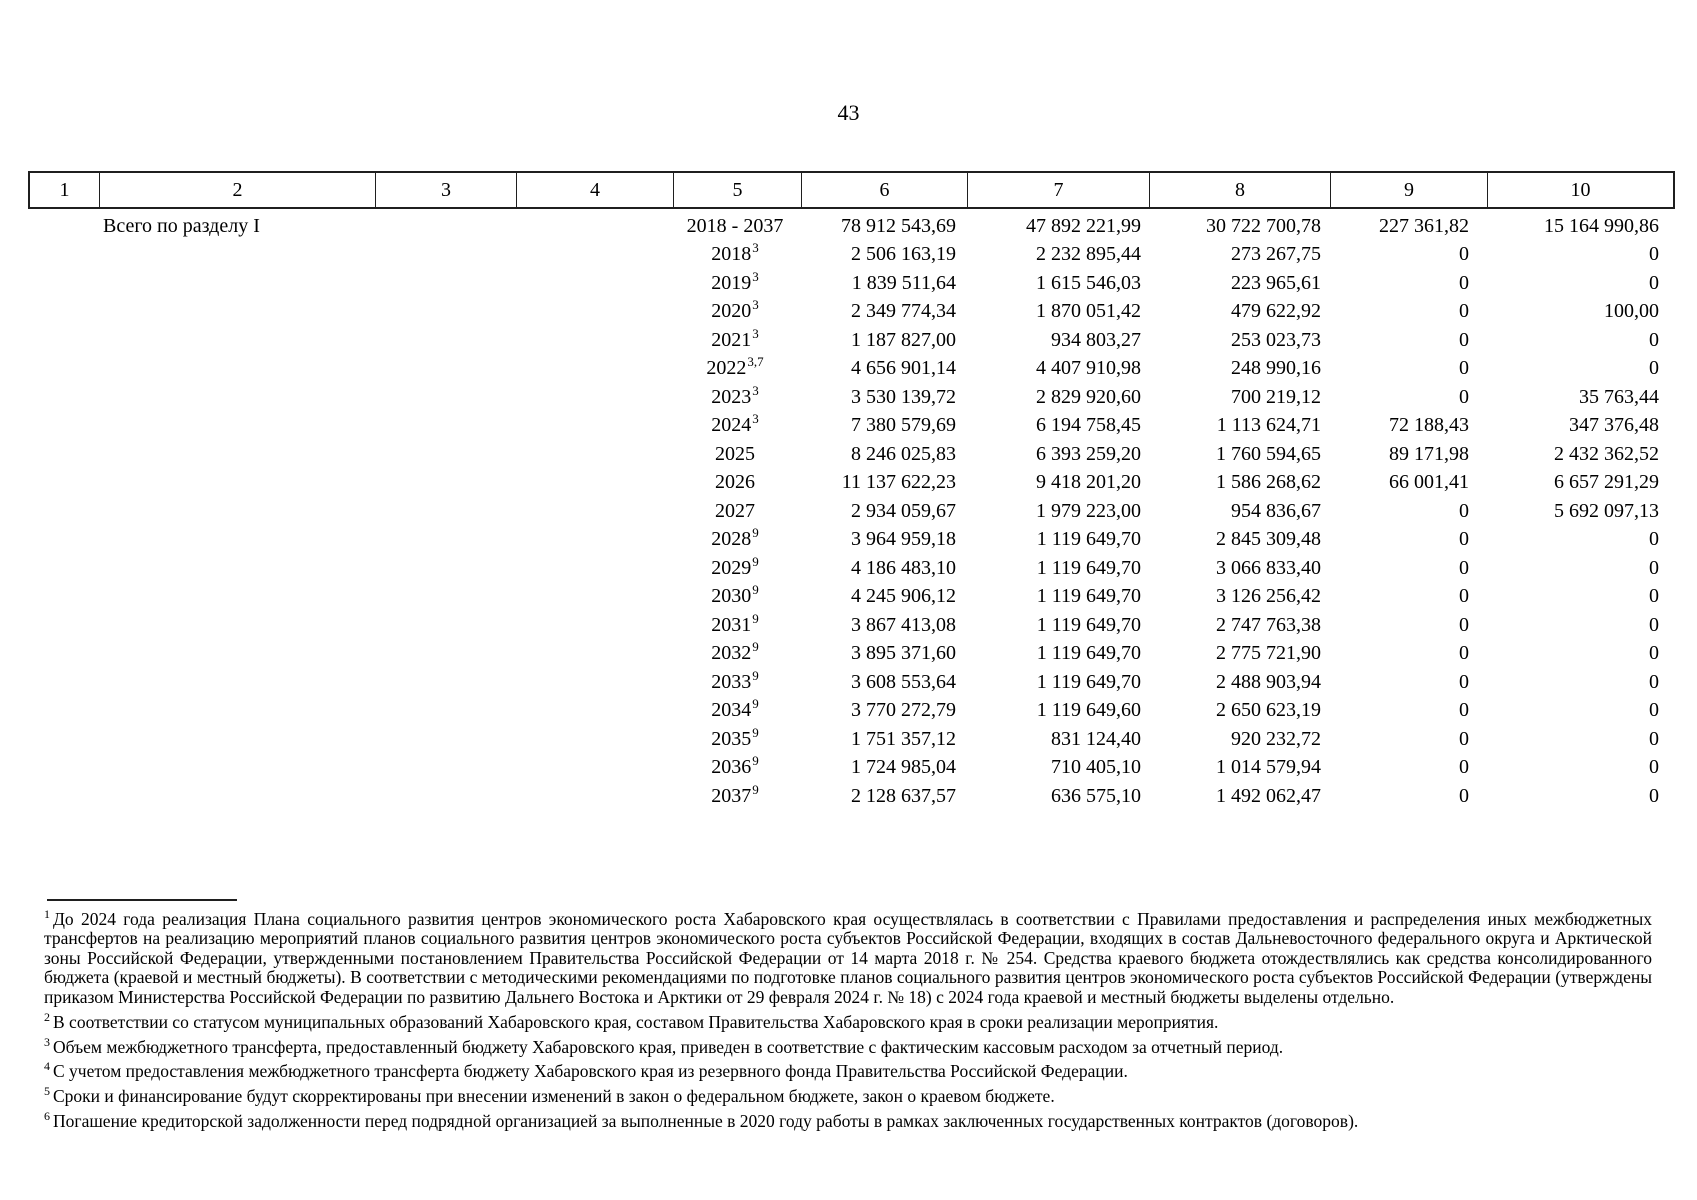 The height and width of the screenshot is (1200, 1697). Describe the element at coordinates (1578, 397) in the screenshot. I see `row-value-cell-c10: 35 763,44` at that location.